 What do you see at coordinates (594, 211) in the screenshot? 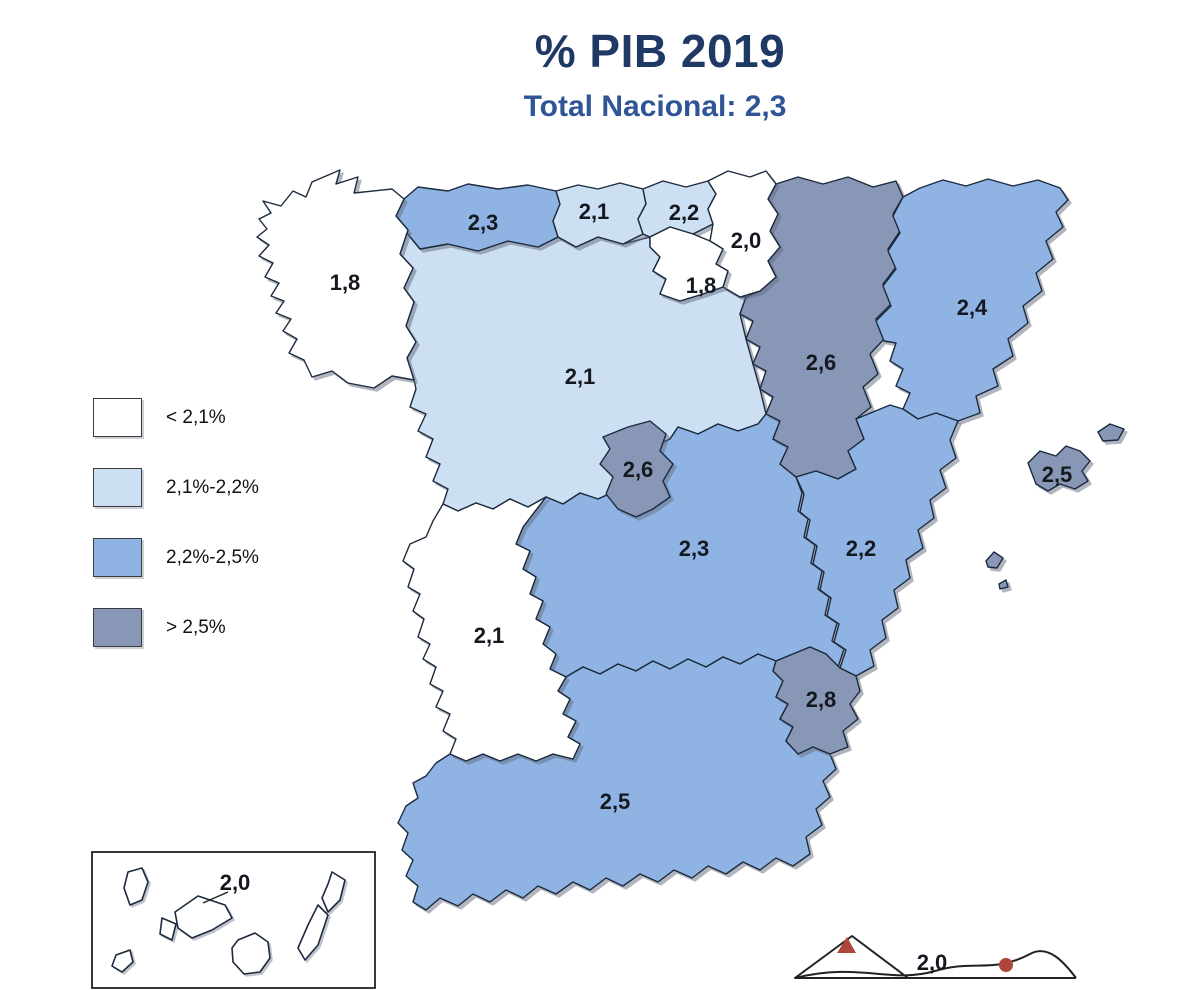
I see `value-cantabria: 2,1` at bounding box center [594, 211].